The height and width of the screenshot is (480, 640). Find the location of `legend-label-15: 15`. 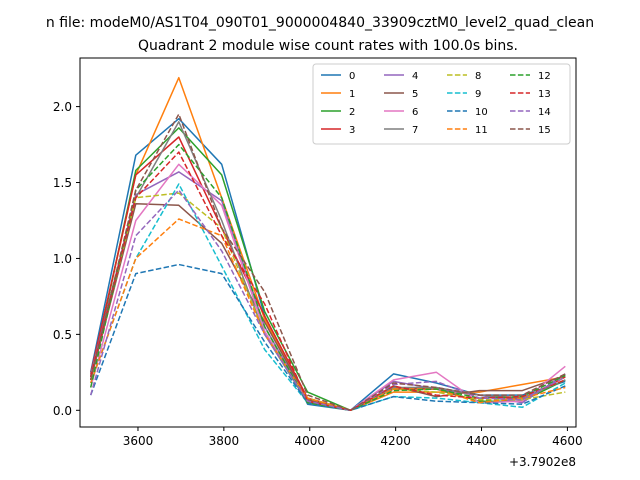

legend-label-15: 15 is located at coordinates (544, 130).